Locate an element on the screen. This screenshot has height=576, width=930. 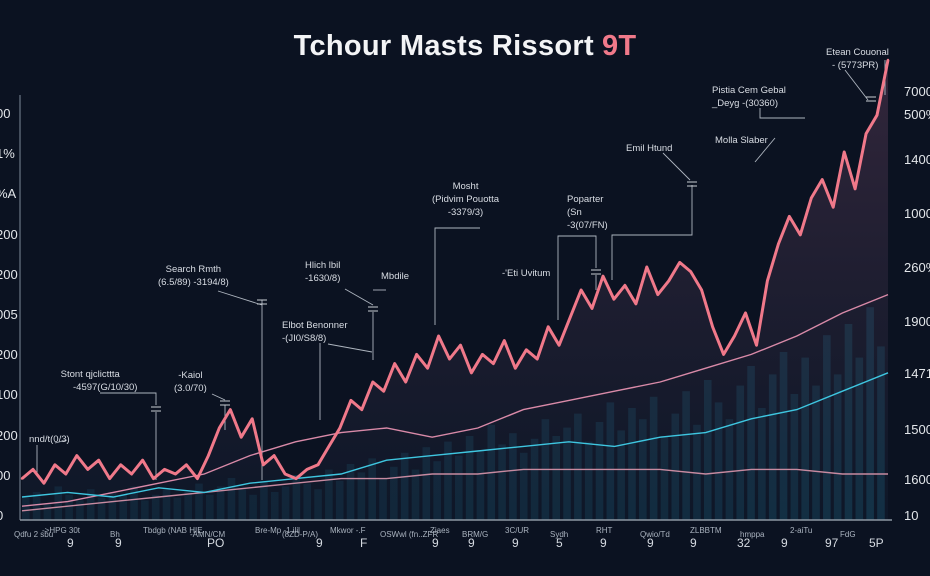
x-tick-label: Ziaes is located at coordinates (440, 530).